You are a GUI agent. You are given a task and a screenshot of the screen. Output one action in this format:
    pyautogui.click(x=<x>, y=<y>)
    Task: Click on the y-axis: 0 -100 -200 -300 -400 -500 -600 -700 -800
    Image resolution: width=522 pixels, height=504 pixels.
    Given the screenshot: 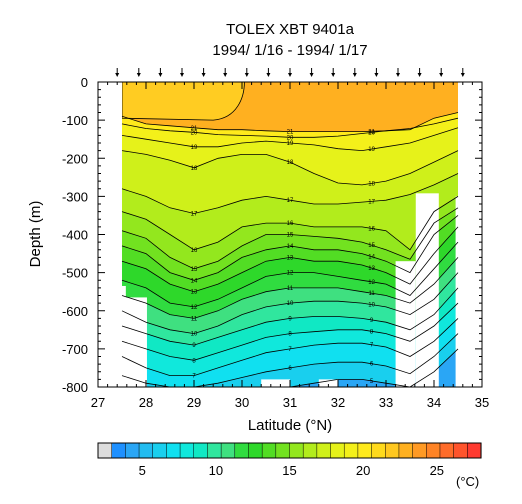 What is the action you would take?
    pyautogui.click(x=75, y=235)
    